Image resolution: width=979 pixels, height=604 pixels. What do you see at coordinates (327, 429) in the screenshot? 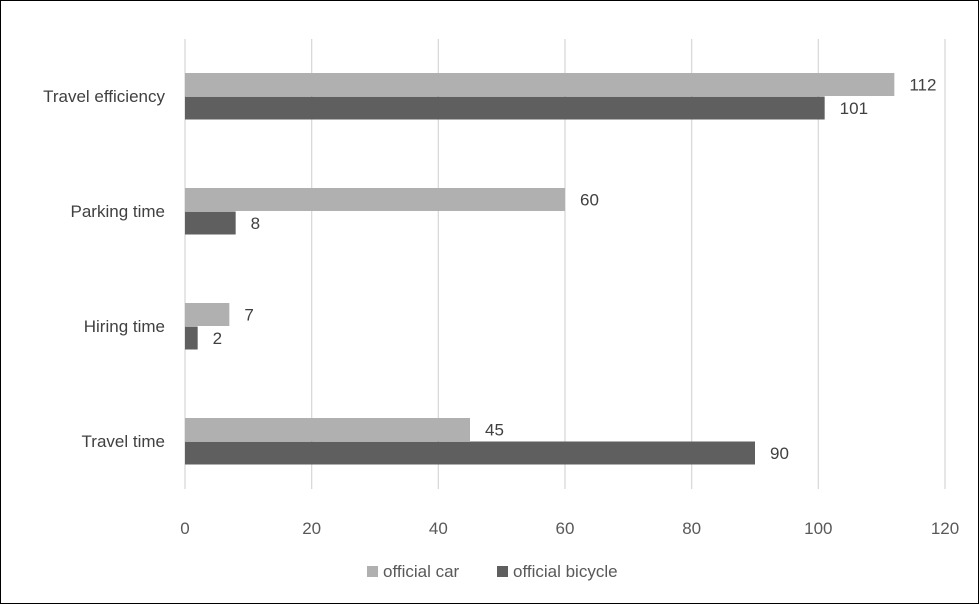
I see `bar-official-car-travel-time` at bounding box center [327, 429].